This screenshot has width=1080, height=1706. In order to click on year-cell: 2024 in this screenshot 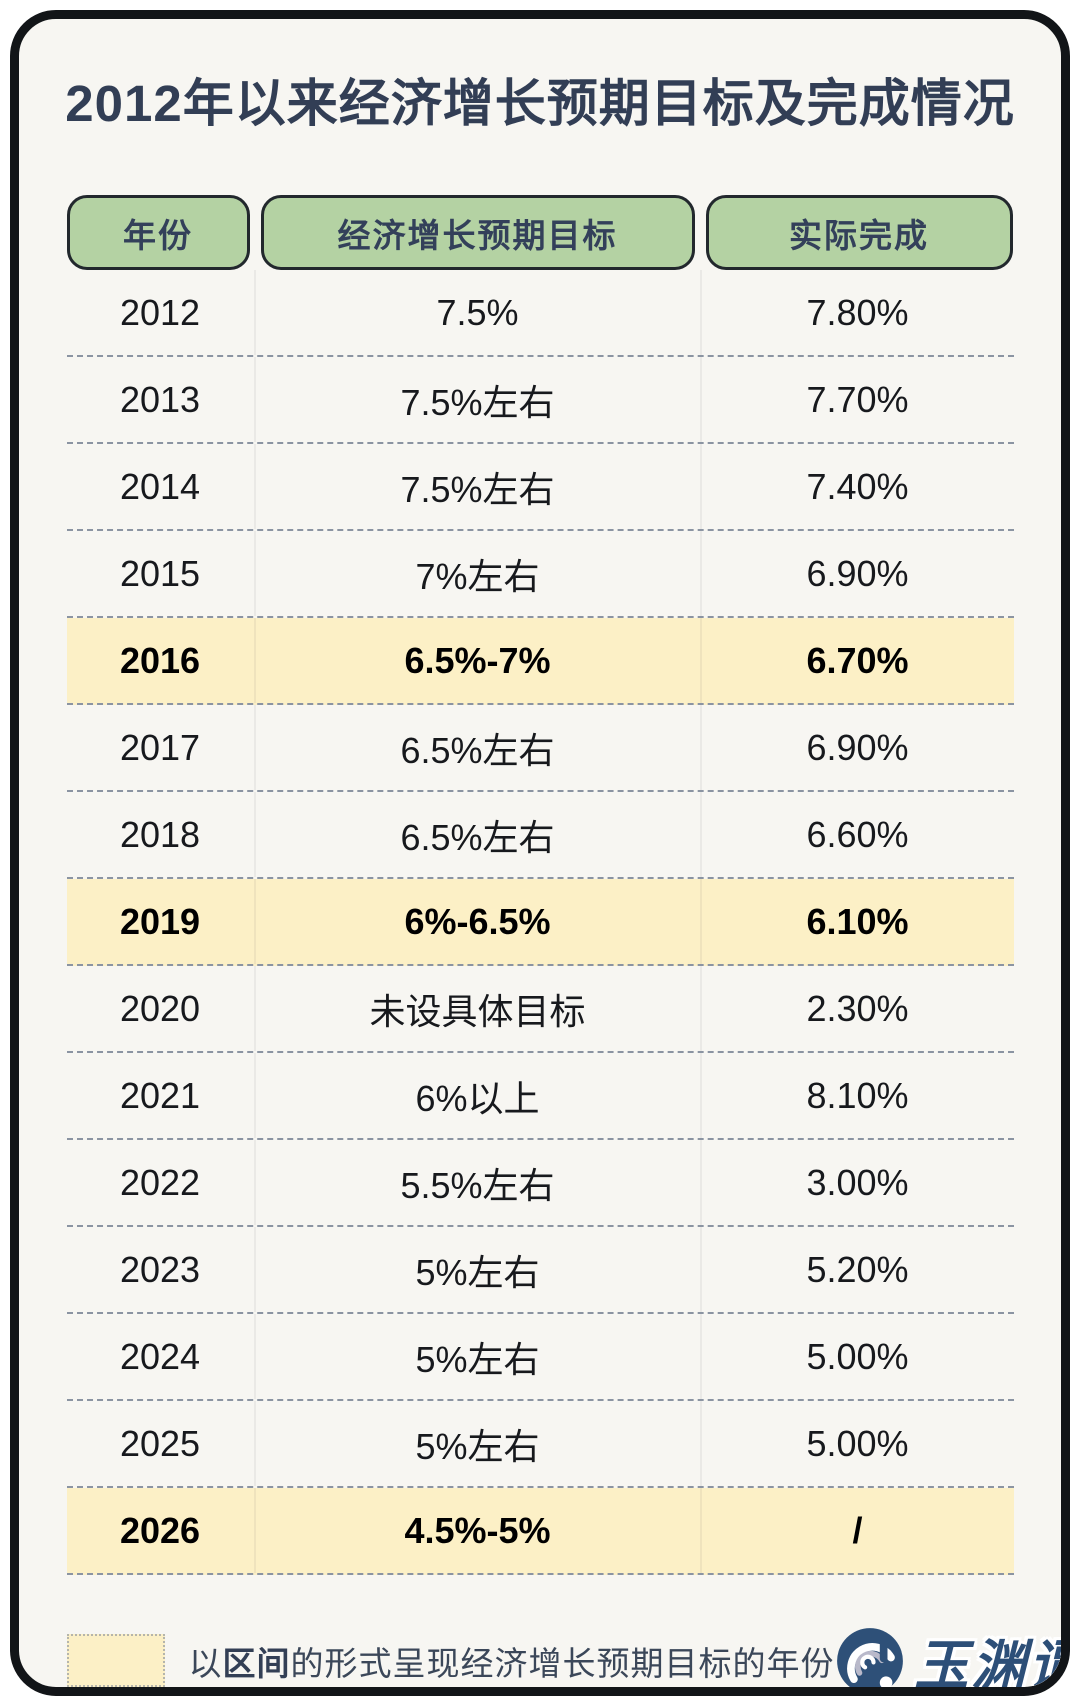, I will do `click(161, 1356)`.